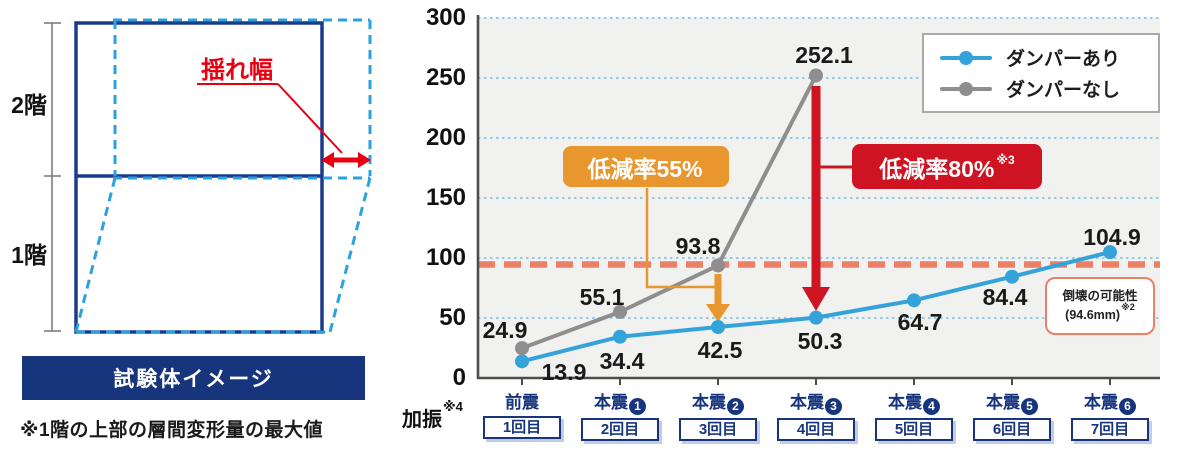 The height and width of the screenshot is (464, 1180). What do you see at coordinates (1012, 429) in the screenshot?
I see `trial-count-box: 6回目` at bounding box center [1012, 429].